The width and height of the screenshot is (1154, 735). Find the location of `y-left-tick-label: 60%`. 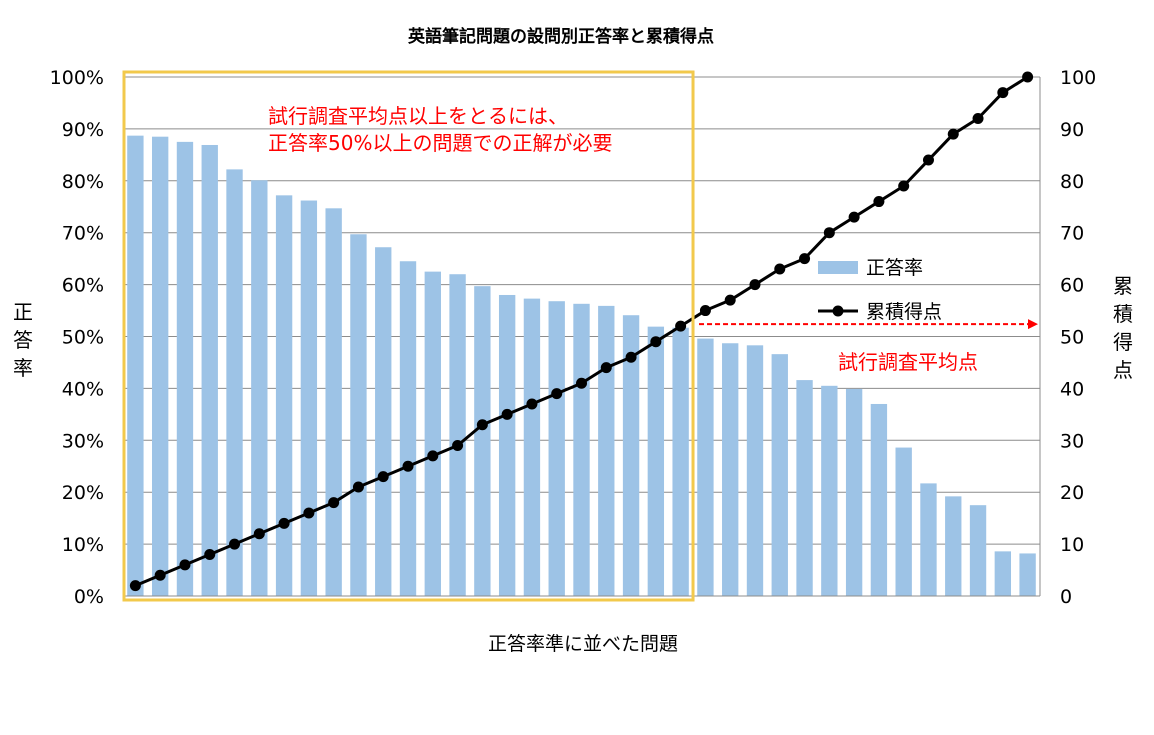

y-left-tick-label: 60% is located at coordinates (83, 286).